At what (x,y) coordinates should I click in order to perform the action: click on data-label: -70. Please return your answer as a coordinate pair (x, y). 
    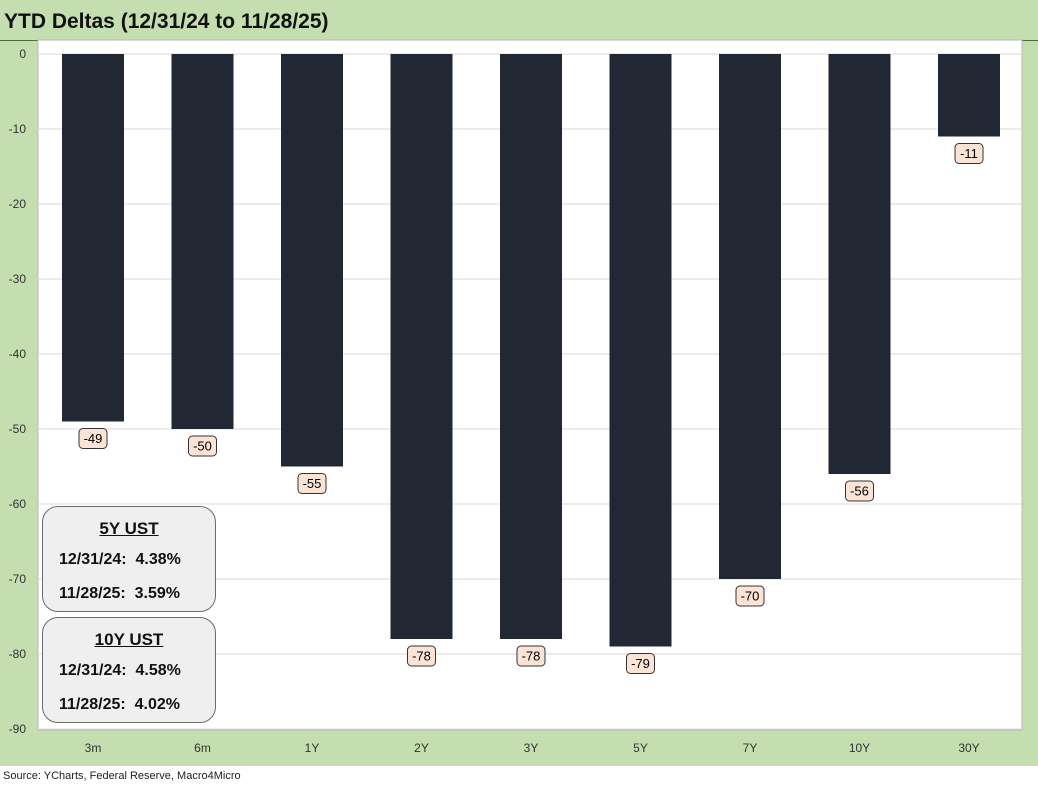
    Looking at the image, I should click on (750, 596).